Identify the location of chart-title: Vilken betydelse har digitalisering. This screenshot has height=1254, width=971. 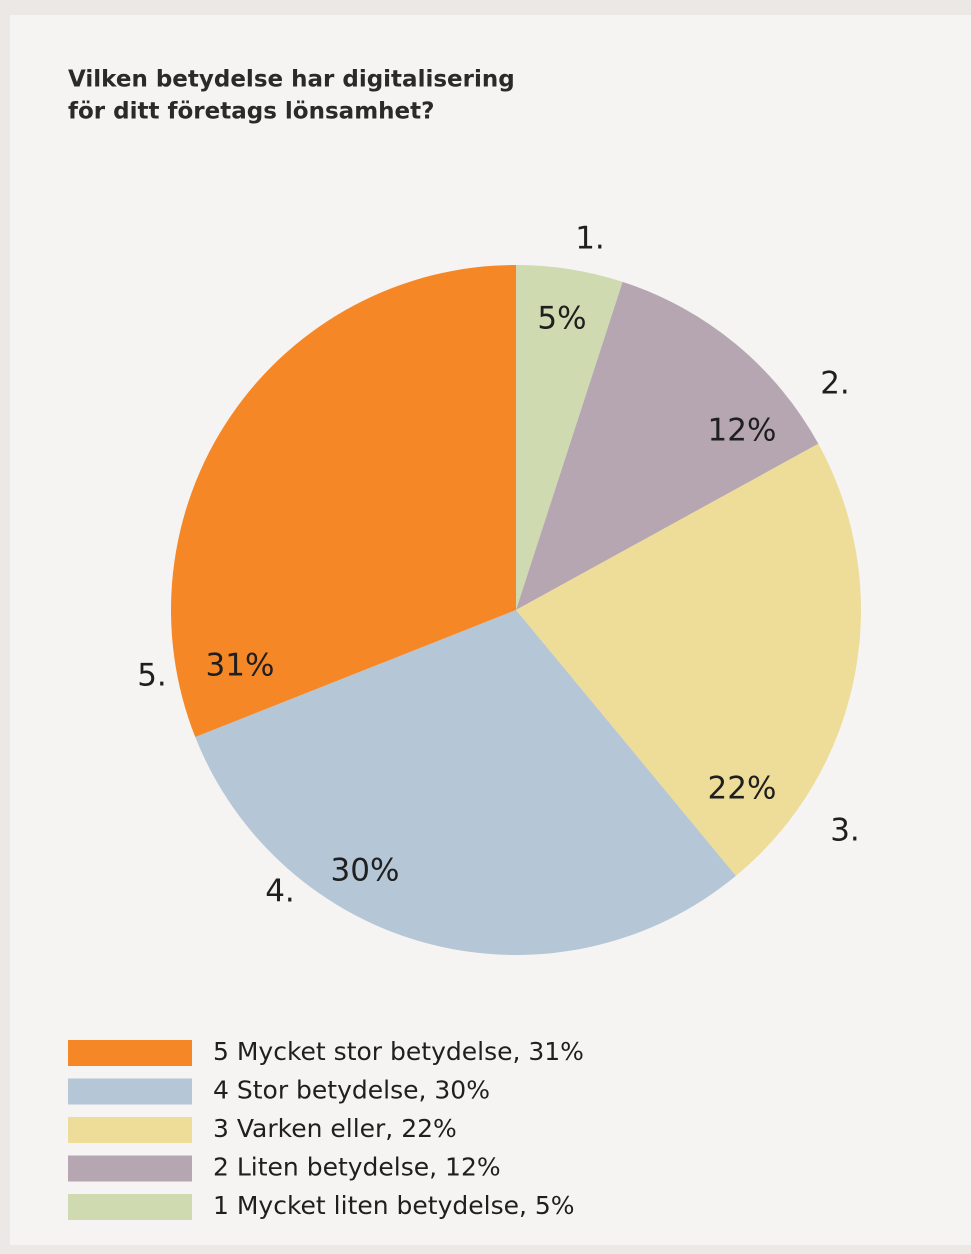
(291, 80).